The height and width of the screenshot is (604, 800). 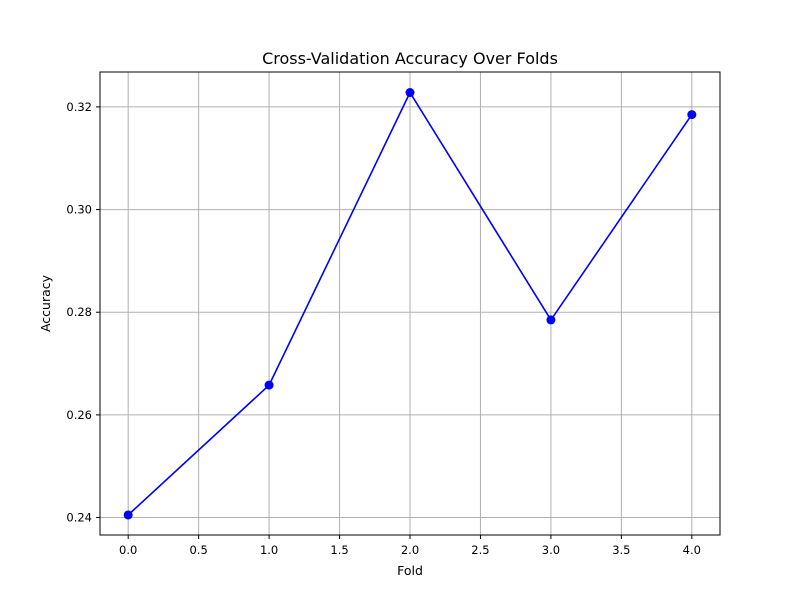 What do you see at coordinates (128, 550) in the screenshot?
I see `x-tick-label: 0.0` at bounding box center [128, 550].